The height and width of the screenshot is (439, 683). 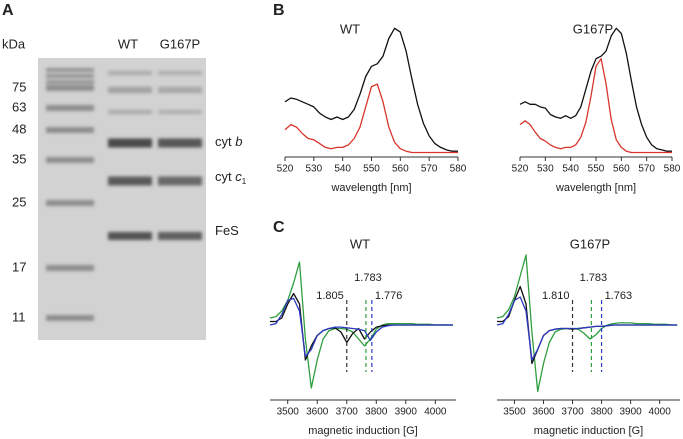 What do you see at coordinates (14, 43) in the screenshot?
I see `unit-label: kDa` at bounding box center [14, 43].